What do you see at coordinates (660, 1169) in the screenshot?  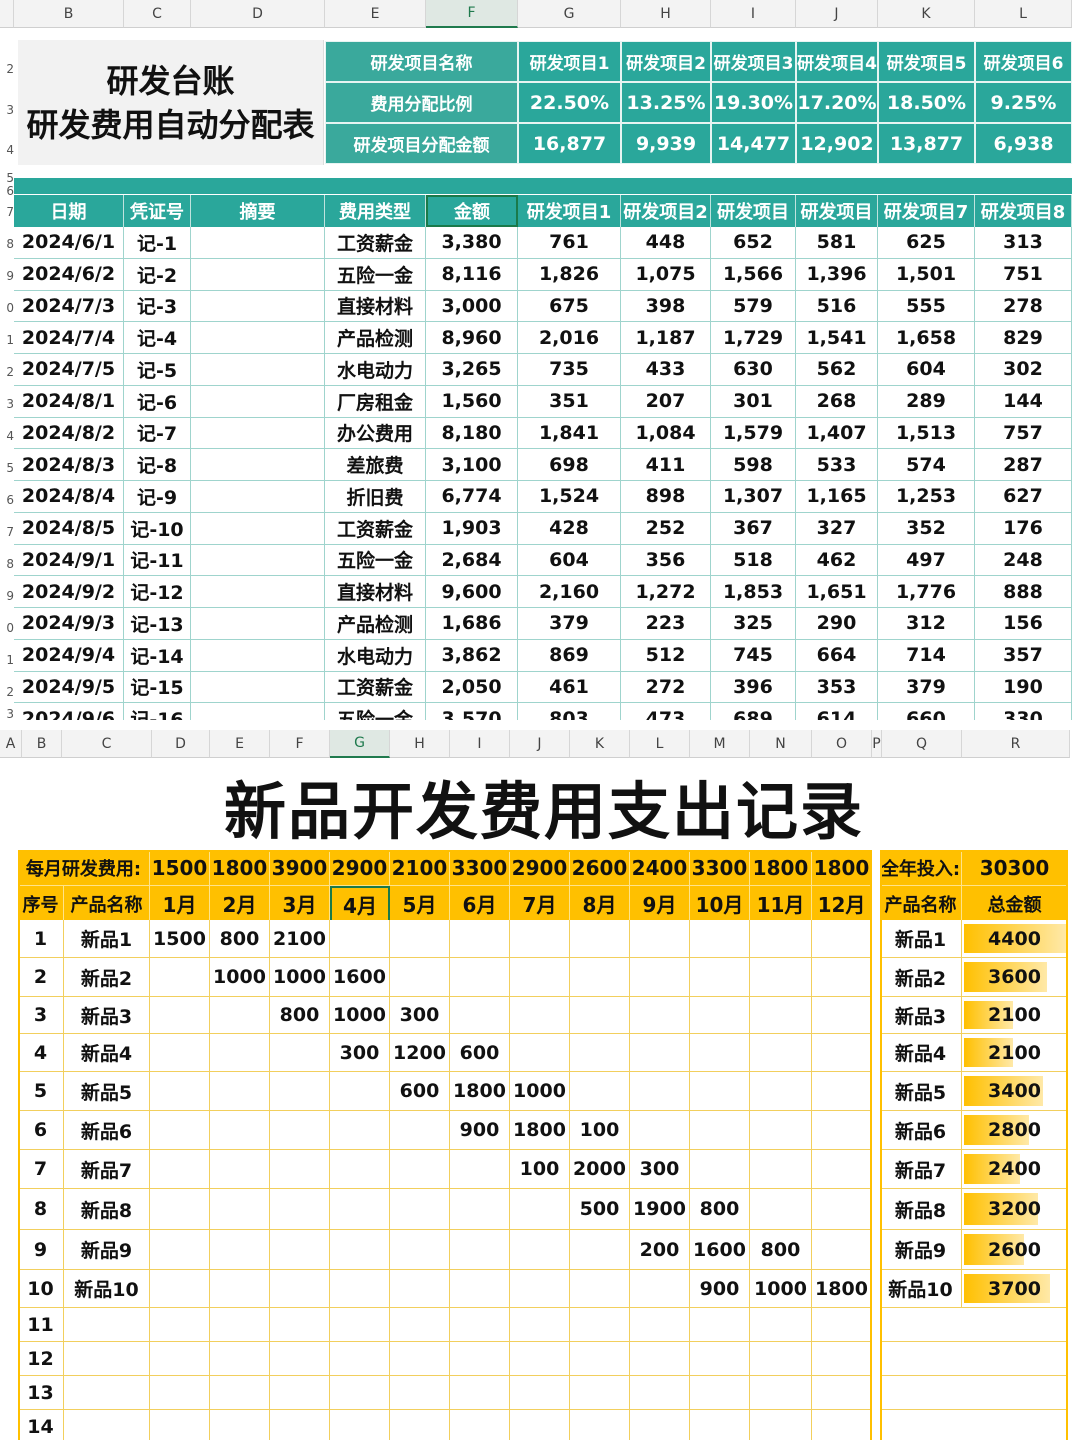 I see `month-amount-cell: 300` at bounding box center [660, 1169].